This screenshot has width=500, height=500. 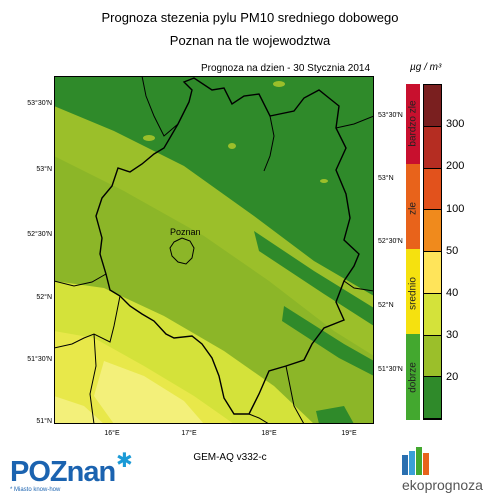 What do you see at coordinates (415, 461) in the screenshot?
I see `ekoprognoza-logo-icon` at bounding box center [415, 461].